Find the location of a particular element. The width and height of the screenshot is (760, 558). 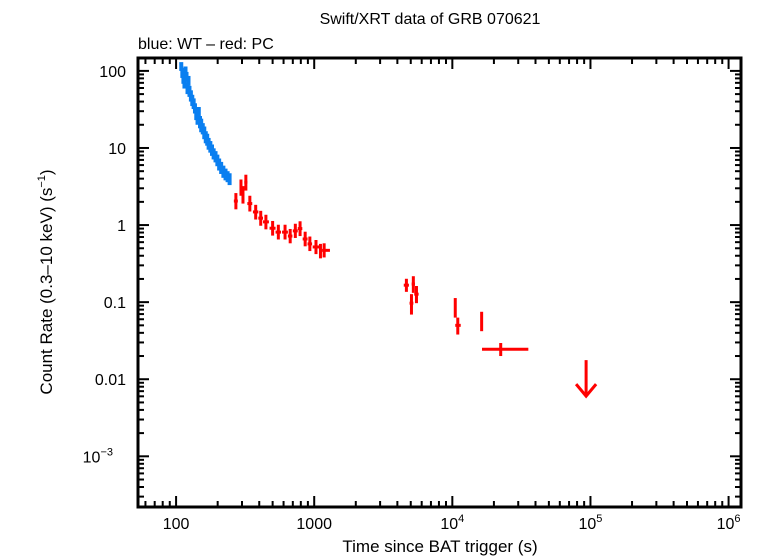

x-axis-label: Time since BAT trigger (s) is located at coordinates (439, 546).